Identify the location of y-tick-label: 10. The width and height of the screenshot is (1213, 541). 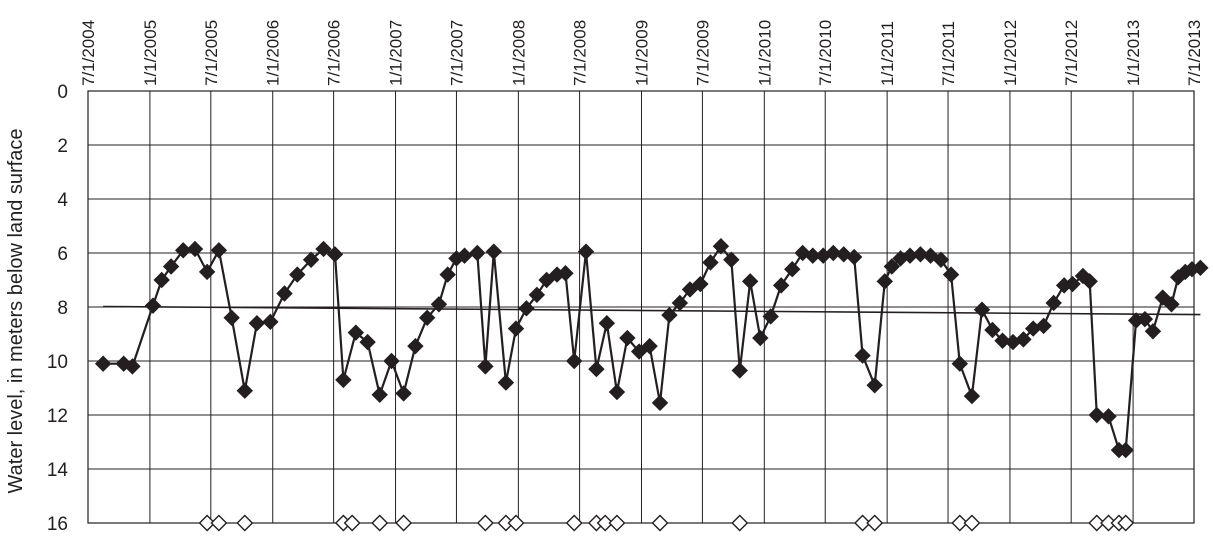
(57, 362).